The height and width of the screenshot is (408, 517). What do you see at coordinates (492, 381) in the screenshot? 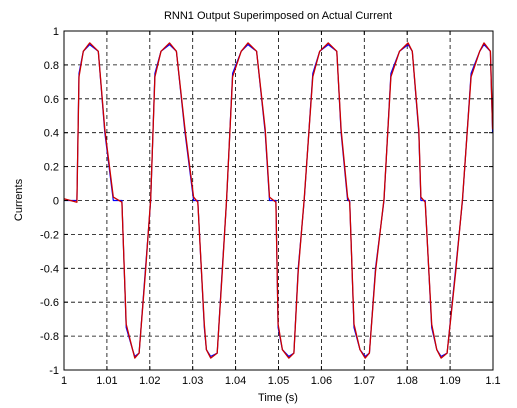
I see `x-tick-label: 1.1` at bounding box center [492, 381].